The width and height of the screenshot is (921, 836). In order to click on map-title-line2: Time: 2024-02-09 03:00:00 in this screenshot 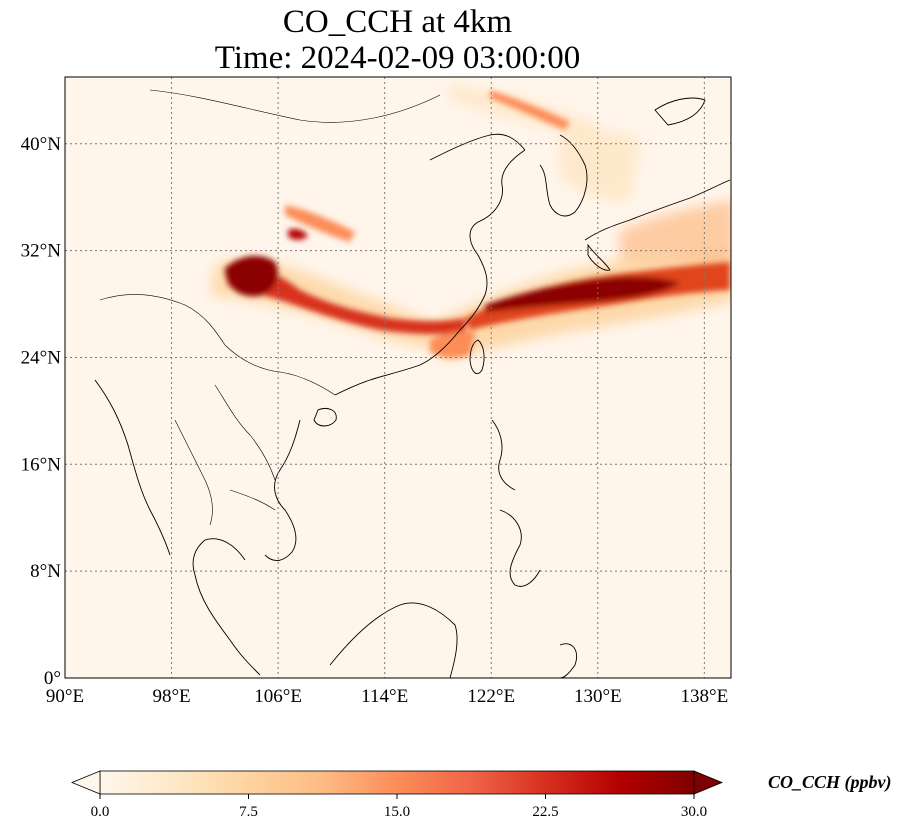, I will do `click(397, 58)`.